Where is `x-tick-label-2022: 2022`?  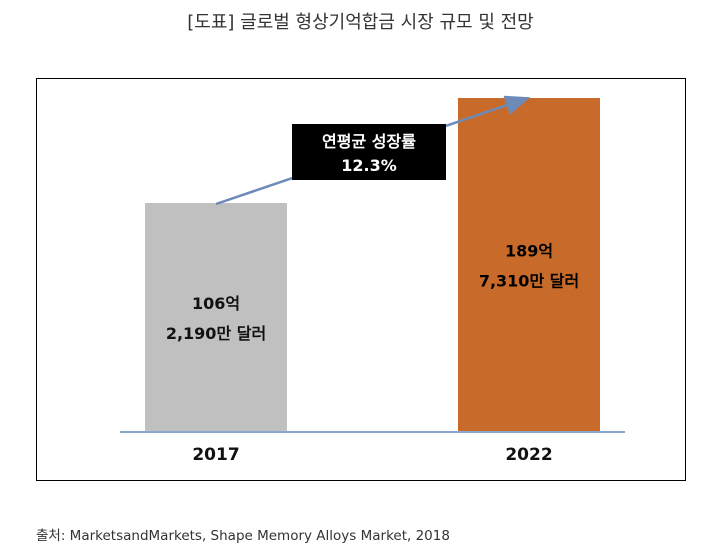
x-tick-label-2022: 2022 is located at coordinates (528, 455).